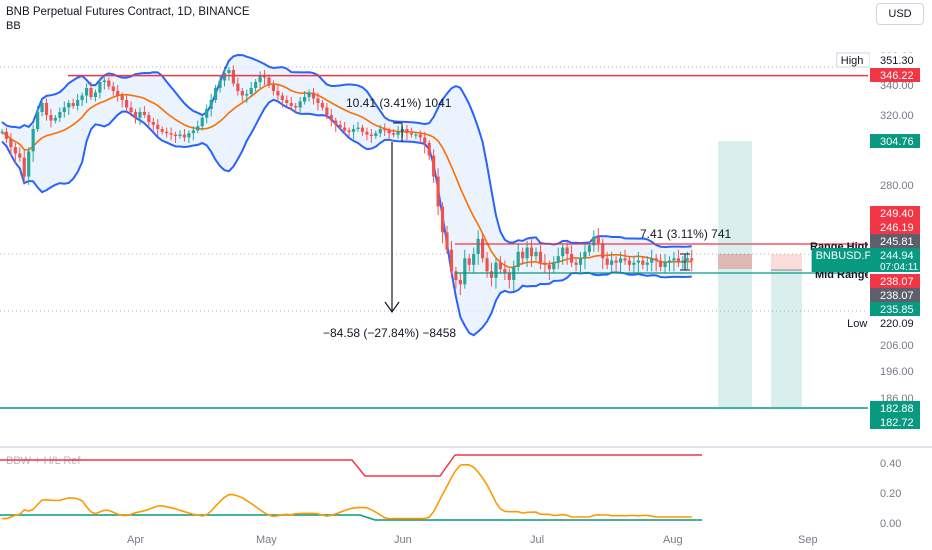 The width and height of the screenshot is (932, 550). What do you see at coordinates (899, 267) in the screenshot?
I see `price-tag-countdown: 07:04:11` at bounding box center [899, 267].